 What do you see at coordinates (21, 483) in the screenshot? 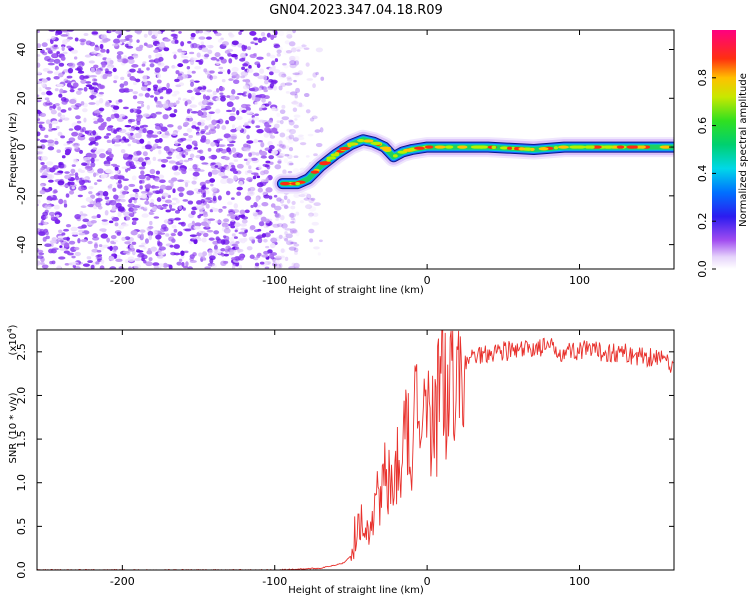
I see `snr-ytick-label: 1.0` at bounding box center [21, 483].